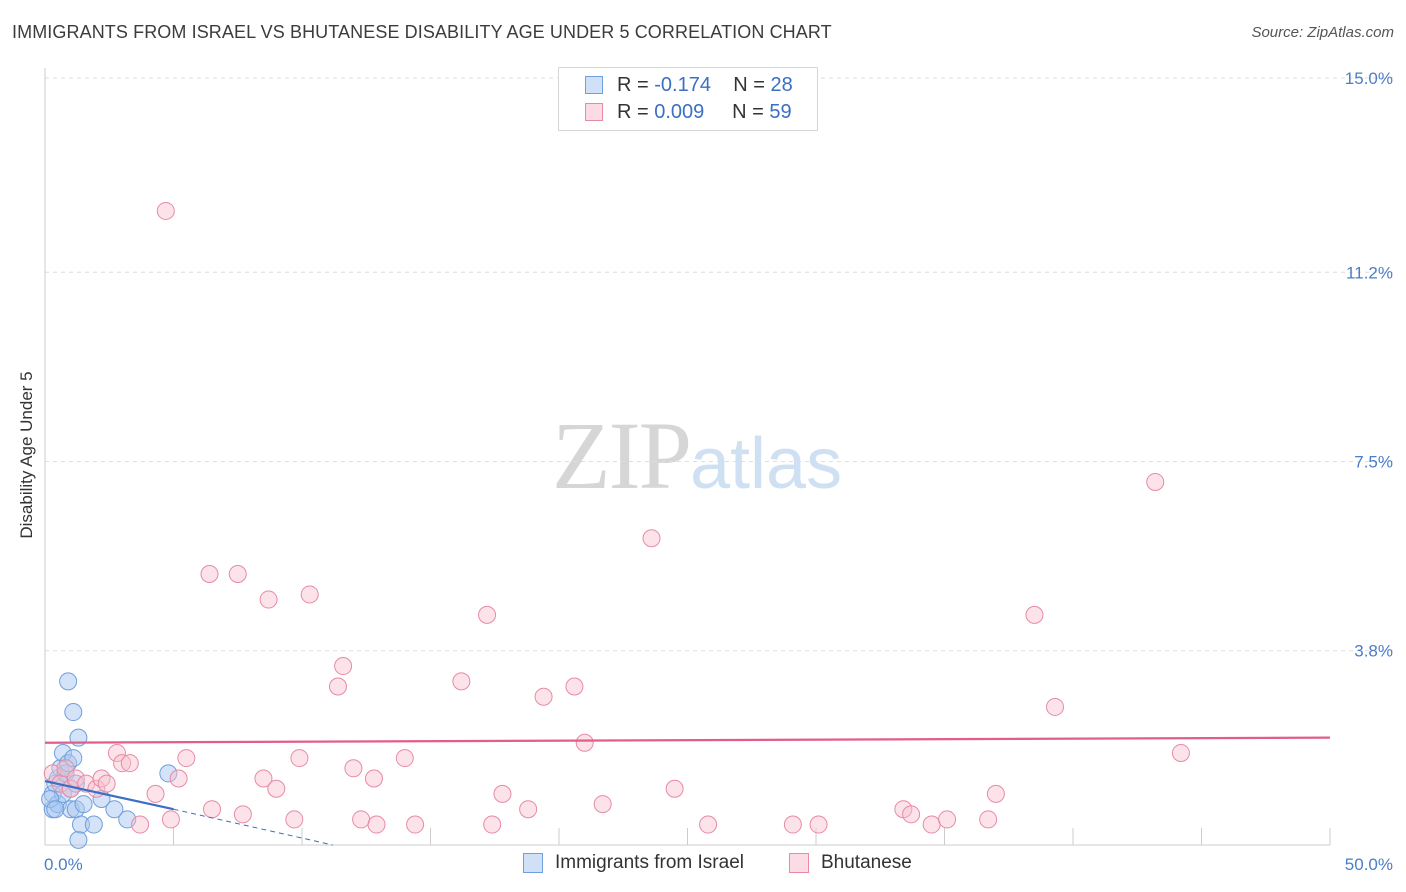  I want to click on bottom-legend-swatch-bhutanese, so click(799, 863).